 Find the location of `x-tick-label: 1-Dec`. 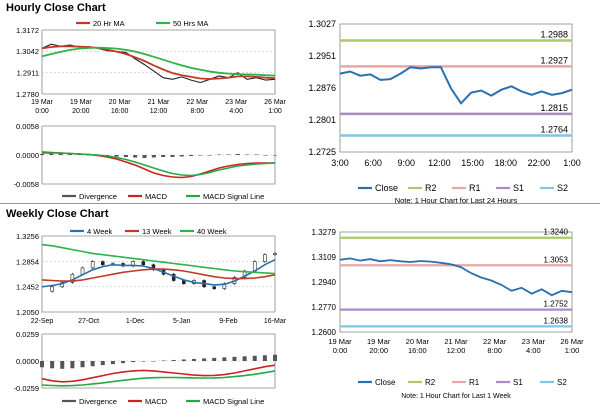

x-tick-label: 1-Dec is located at coordinates (135, 321).